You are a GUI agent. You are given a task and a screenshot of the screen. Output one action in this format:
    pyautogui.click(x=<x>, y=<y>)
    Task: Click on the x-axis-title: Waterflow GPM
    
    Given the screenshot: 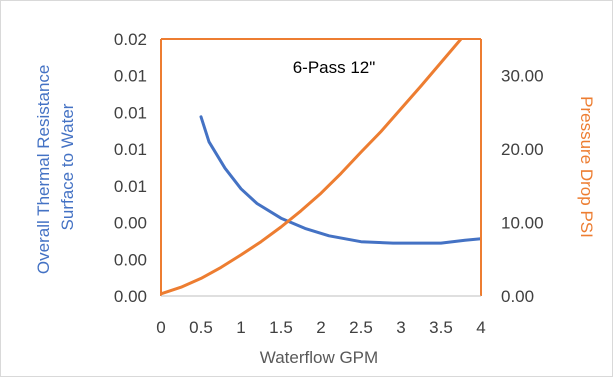 What is the action you would take?
    pyautogui.click(x=319, y=357)
    